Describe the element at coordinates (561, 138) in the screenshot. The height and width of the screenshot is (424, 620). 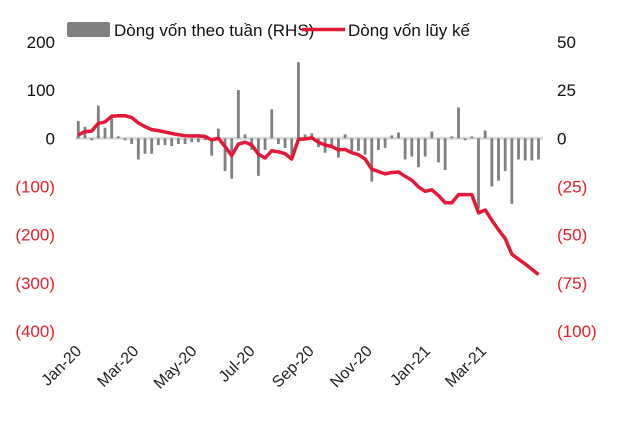
I see `right-axis-tick-label: 0` at that location.